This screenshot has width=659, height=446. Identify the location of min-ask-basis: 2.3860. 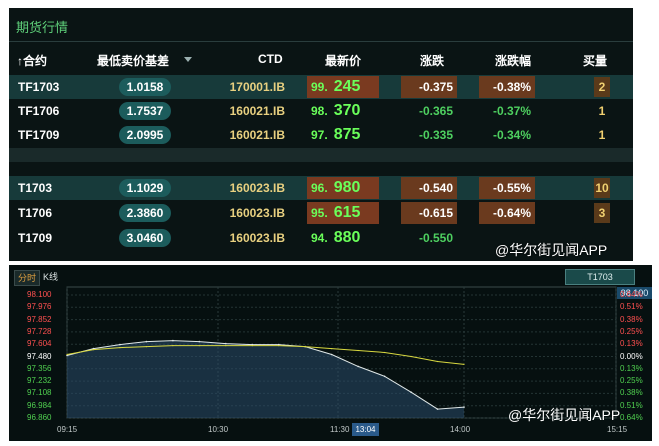
(145, 213).